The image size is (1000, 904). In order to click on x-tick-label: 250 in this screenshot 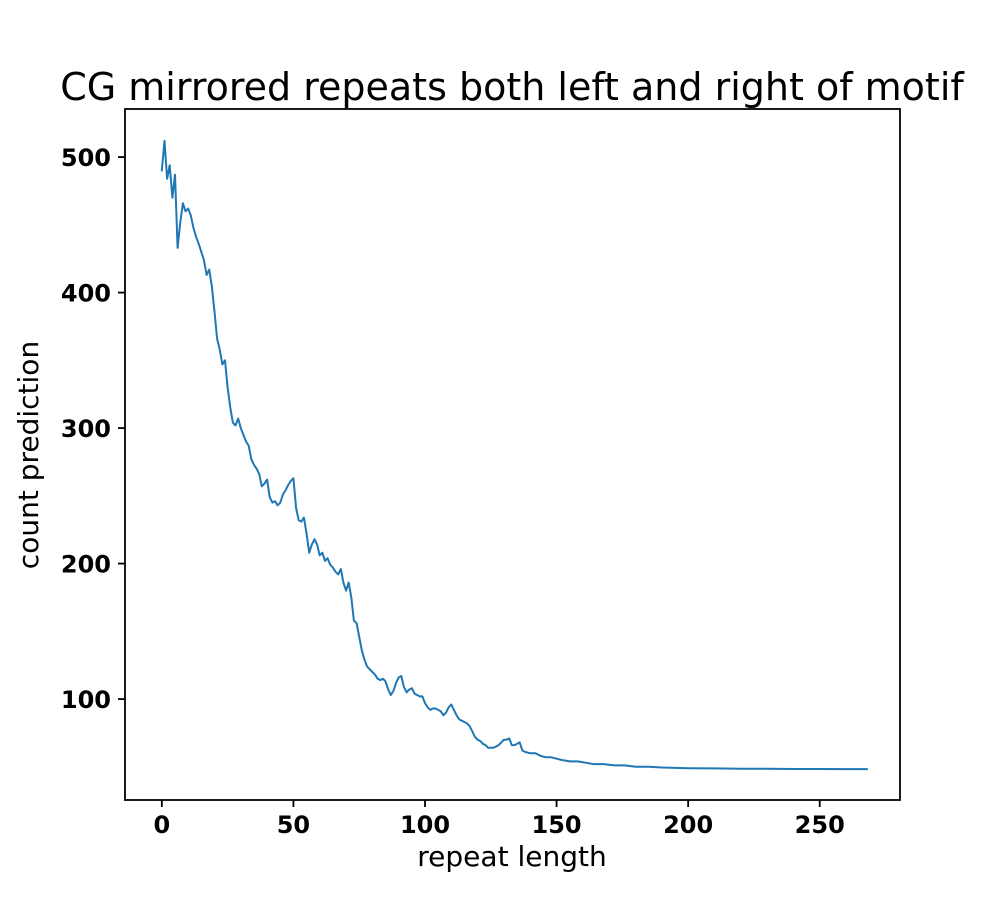, I will do `click(820, 825)`.